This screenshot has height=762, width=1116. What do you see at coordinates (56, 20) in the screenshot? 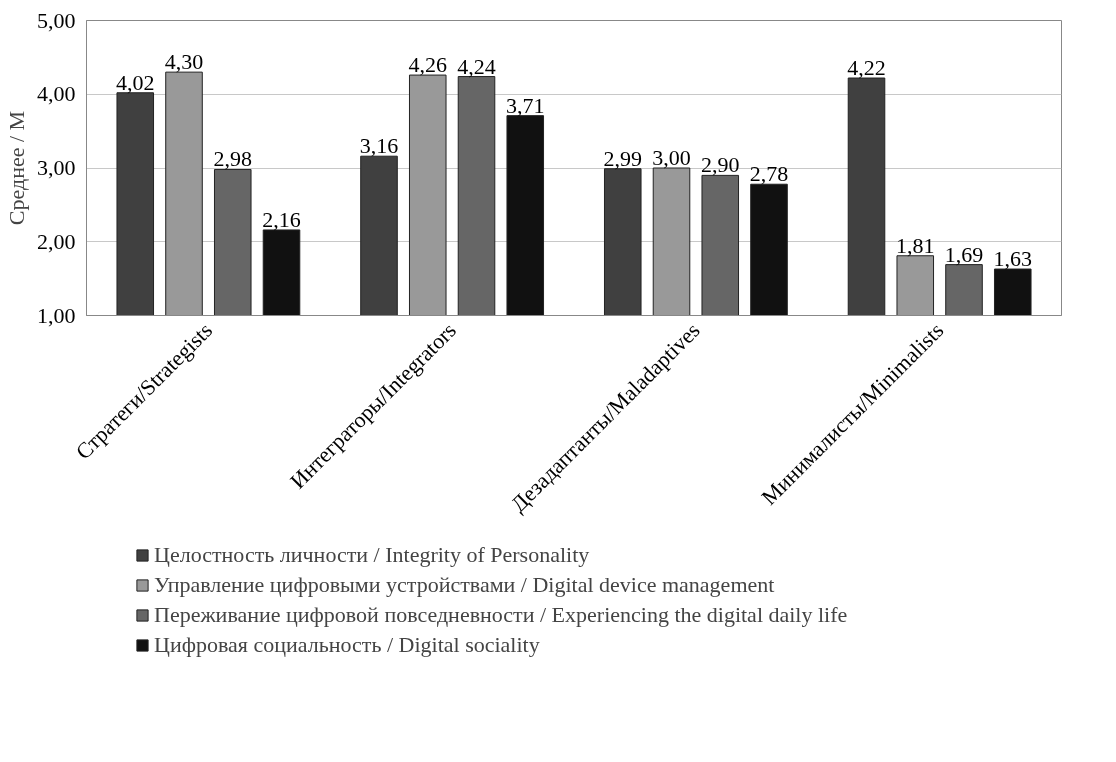
I see `y-tick-label: 5,00` at bounding box center [56, 20].